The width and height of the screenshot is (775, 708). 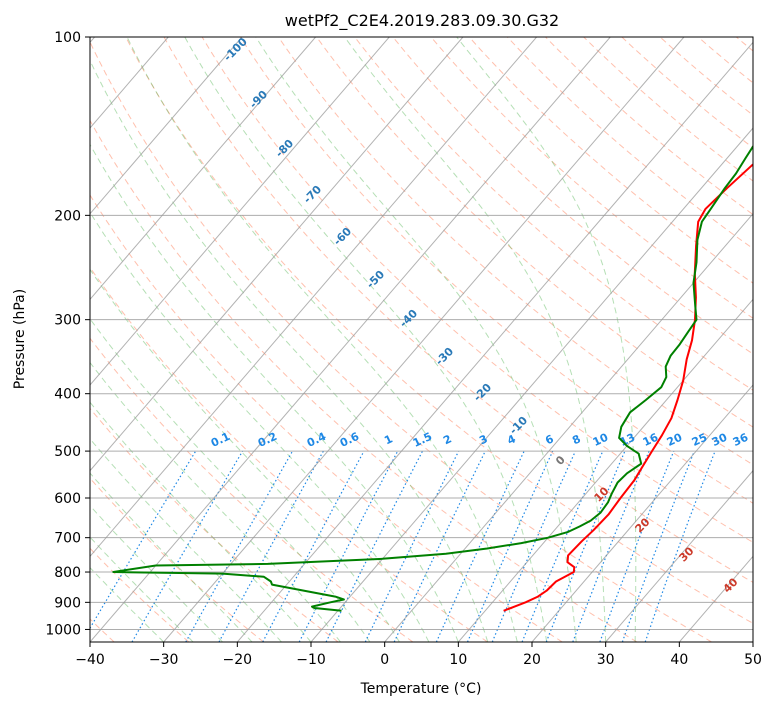 I want to click on x-tick-label: 20, so click(x=532, y=660).